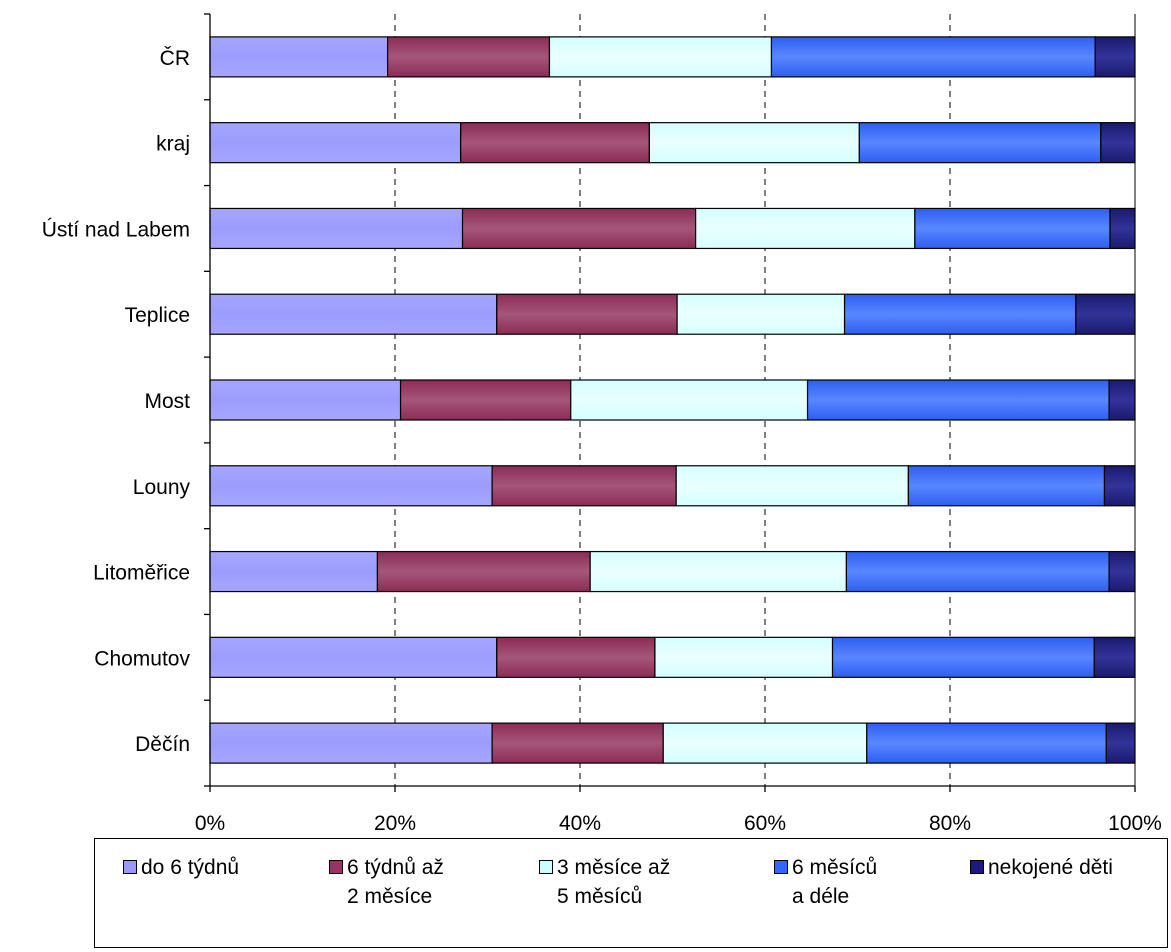  I want to click on category-label: Chomutov, so click(142, 658).